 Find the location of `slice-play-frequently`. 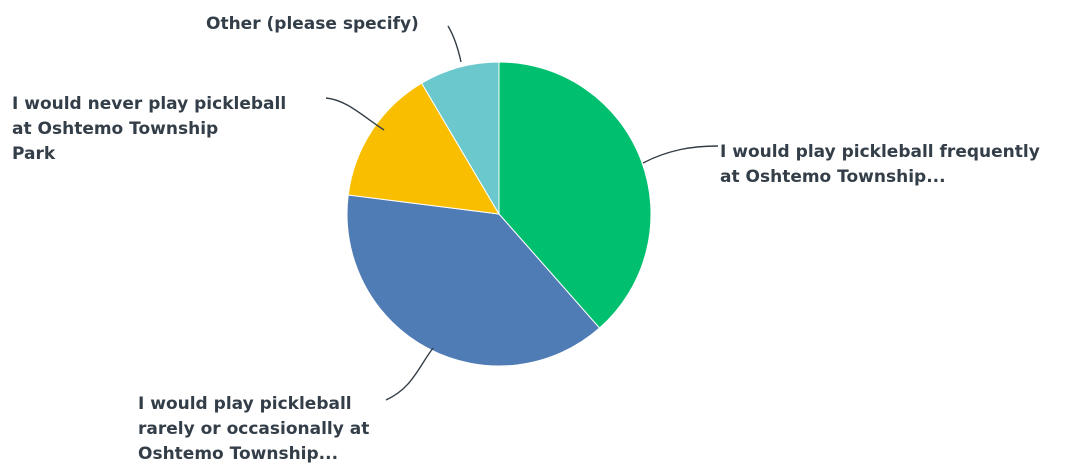

slice-play-frequently is located at coordinates (575, 195).